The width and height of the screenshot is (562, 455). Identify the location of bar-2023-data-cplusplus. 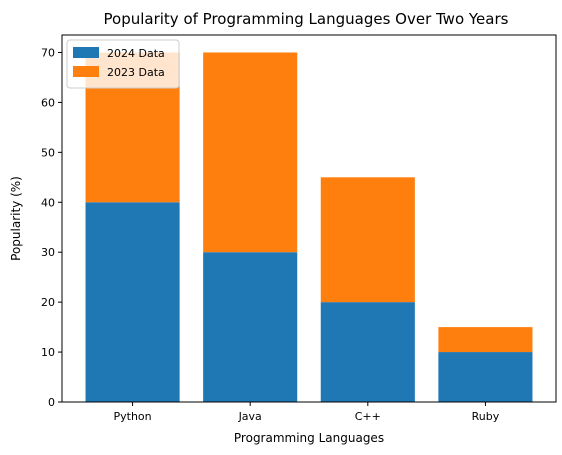
(367, 240).